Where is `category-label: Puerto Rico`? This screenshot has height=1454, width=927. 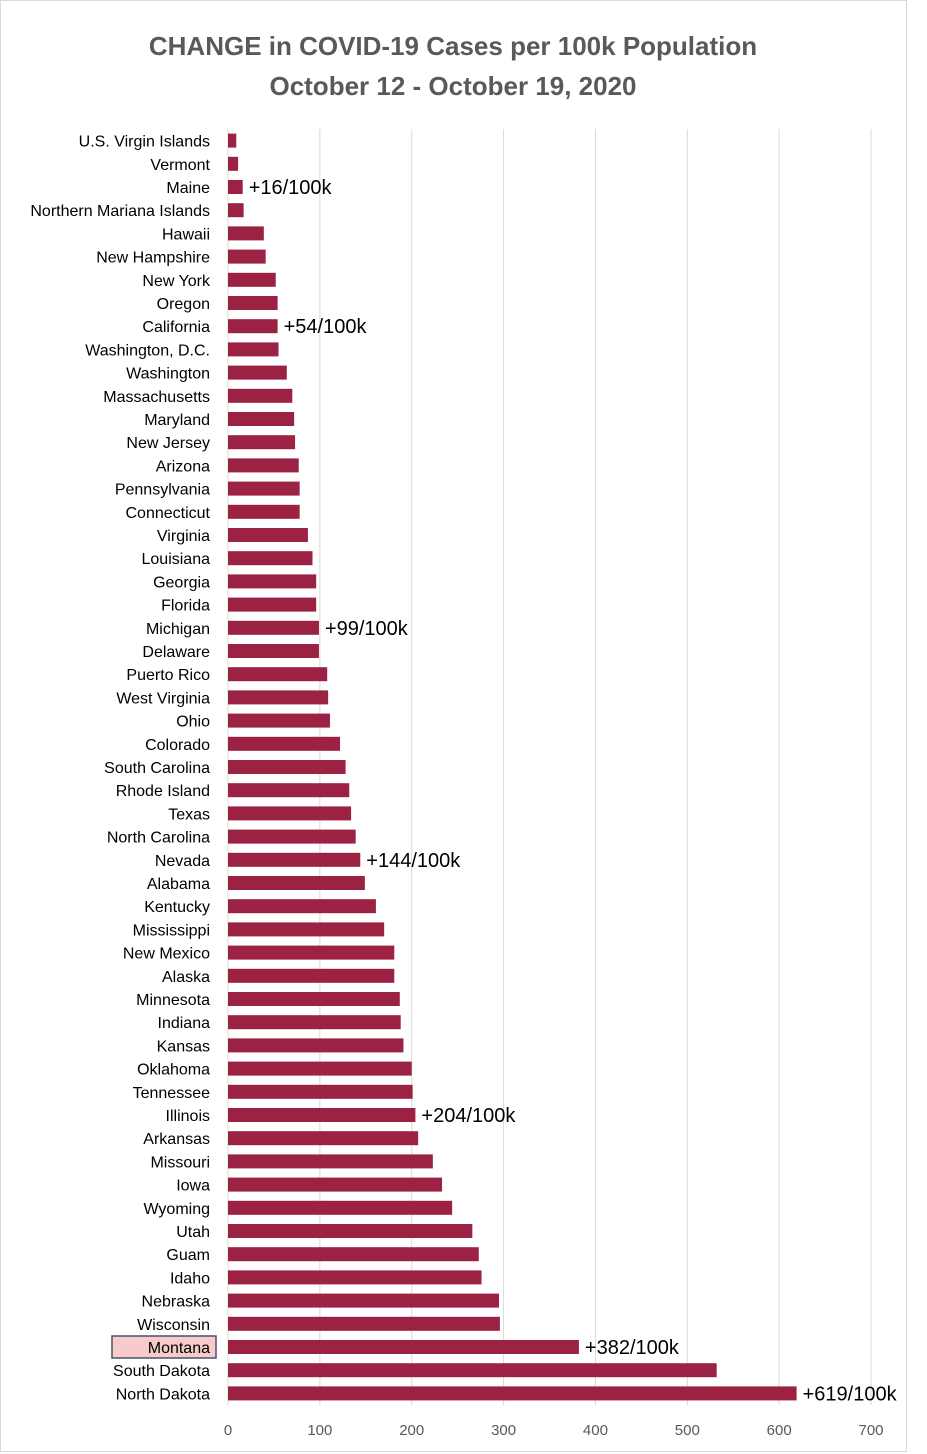
category-label: Puerto Rico is located at coordinates (168, 675).